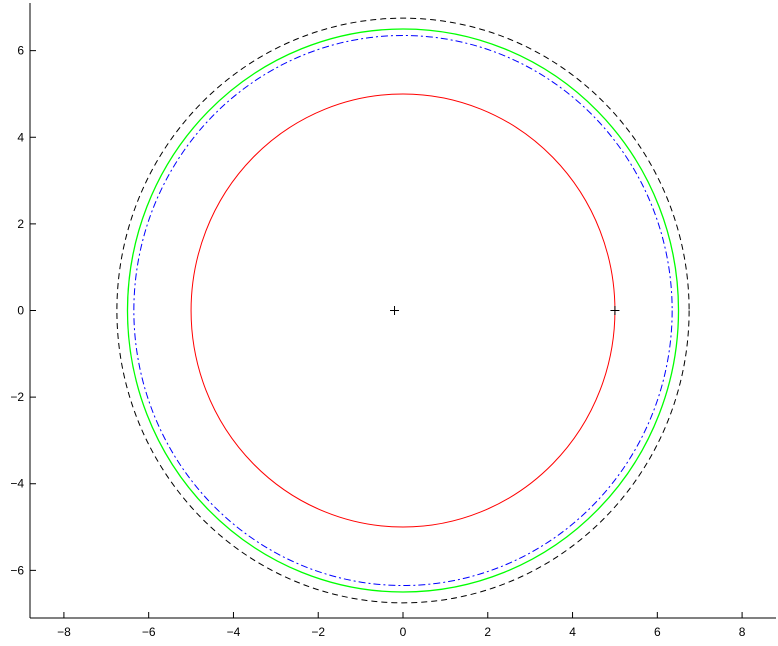 The width and height of the screenshot is (778, 646). I want to click on x-tick-label: −6, so click(149, 632).